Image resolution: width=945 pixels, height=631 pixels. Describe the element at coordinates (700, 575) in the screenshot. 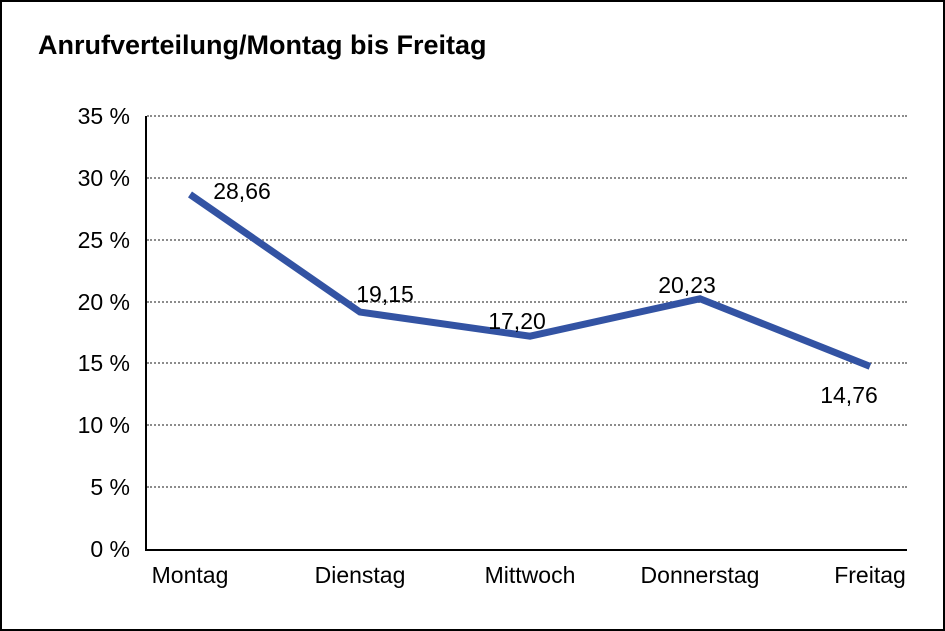

I see `x-tick-label: Donnerstag` at that location.